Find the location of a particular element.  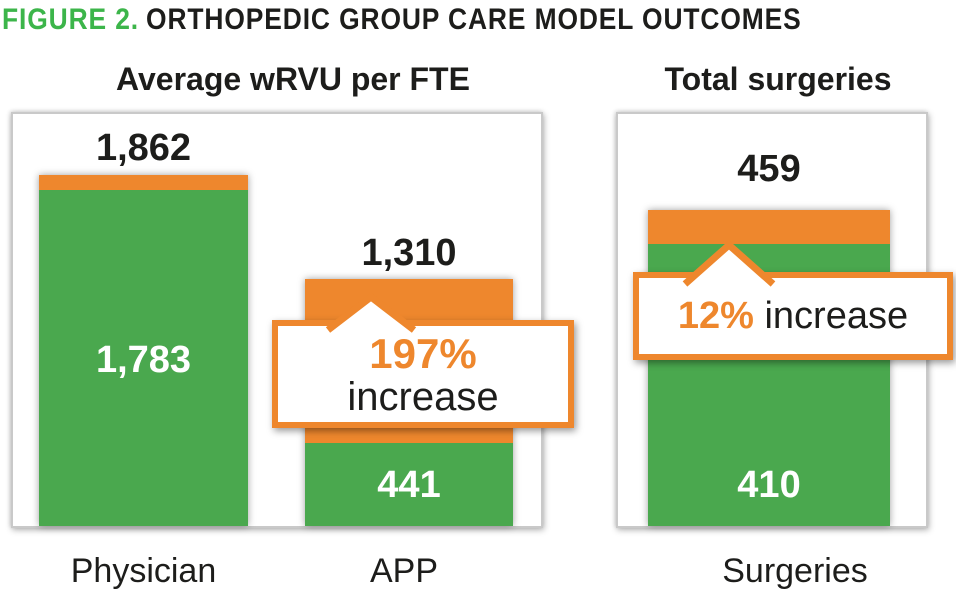

callout-app-increase: 197% increase is located at coordinates (423, 360).